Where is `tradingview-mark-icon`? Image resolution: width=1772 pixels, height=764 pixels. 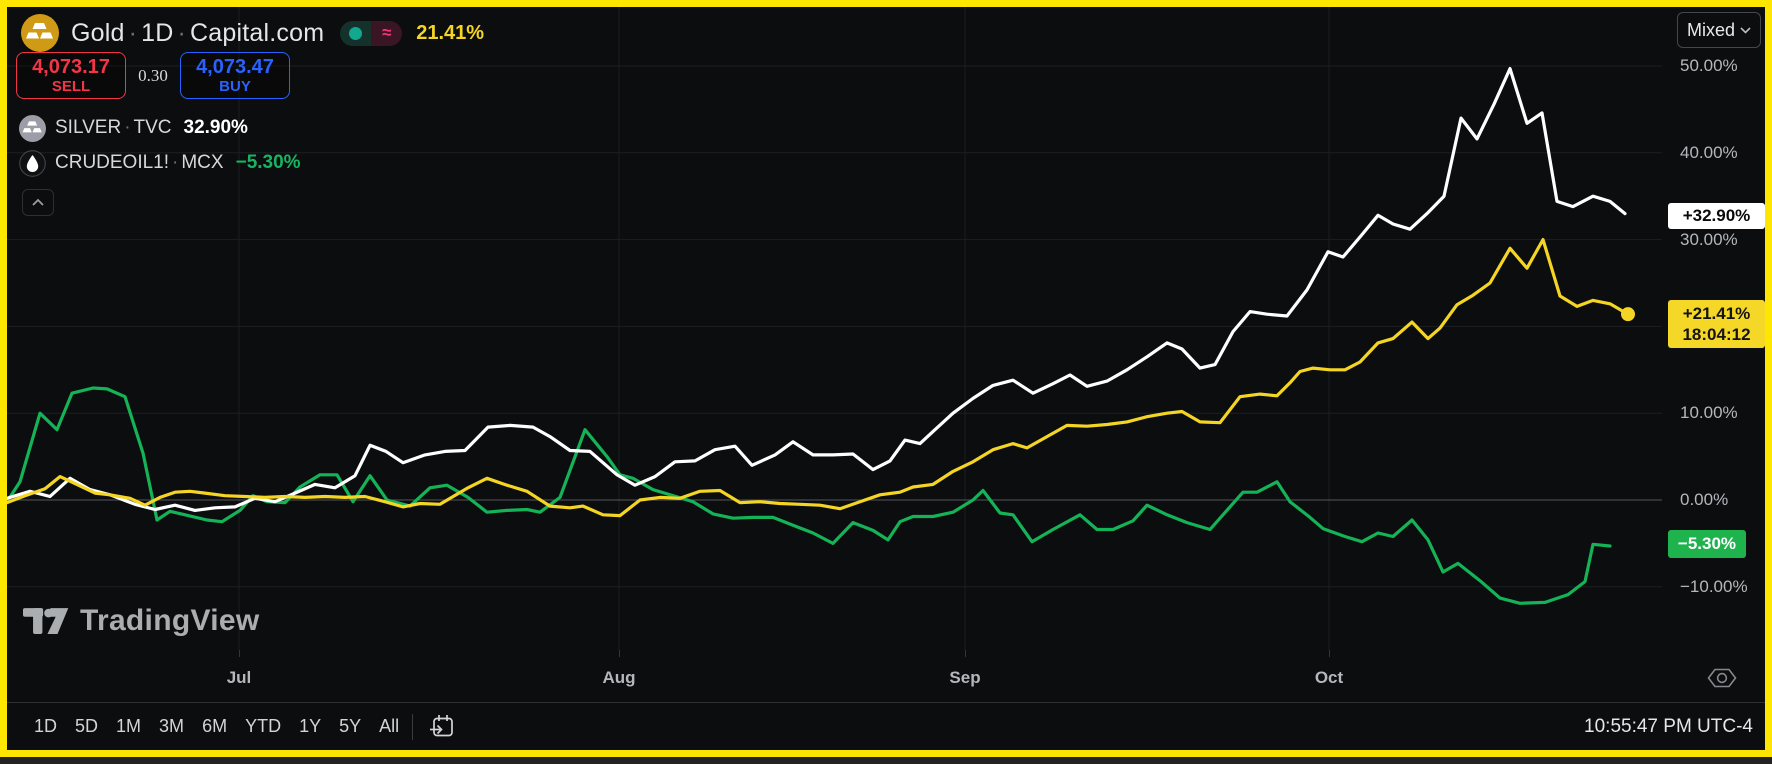
tradingview-mark-icon is located at coordinates (46, 621).